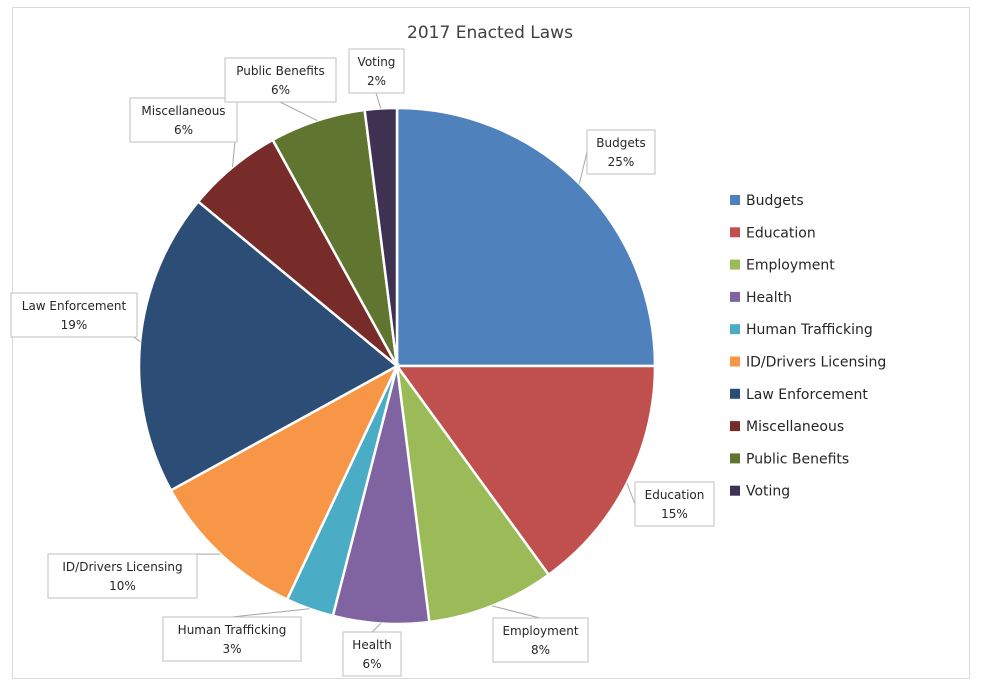  I want to click on data-label-category: Voting, so click(377, 62).